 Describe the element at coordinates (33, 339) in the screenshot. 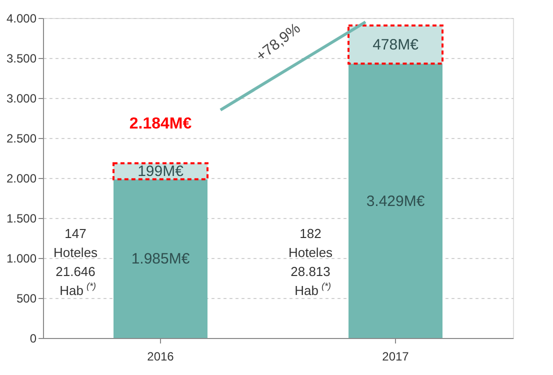

I see `y-tick-label: 0` at that location.